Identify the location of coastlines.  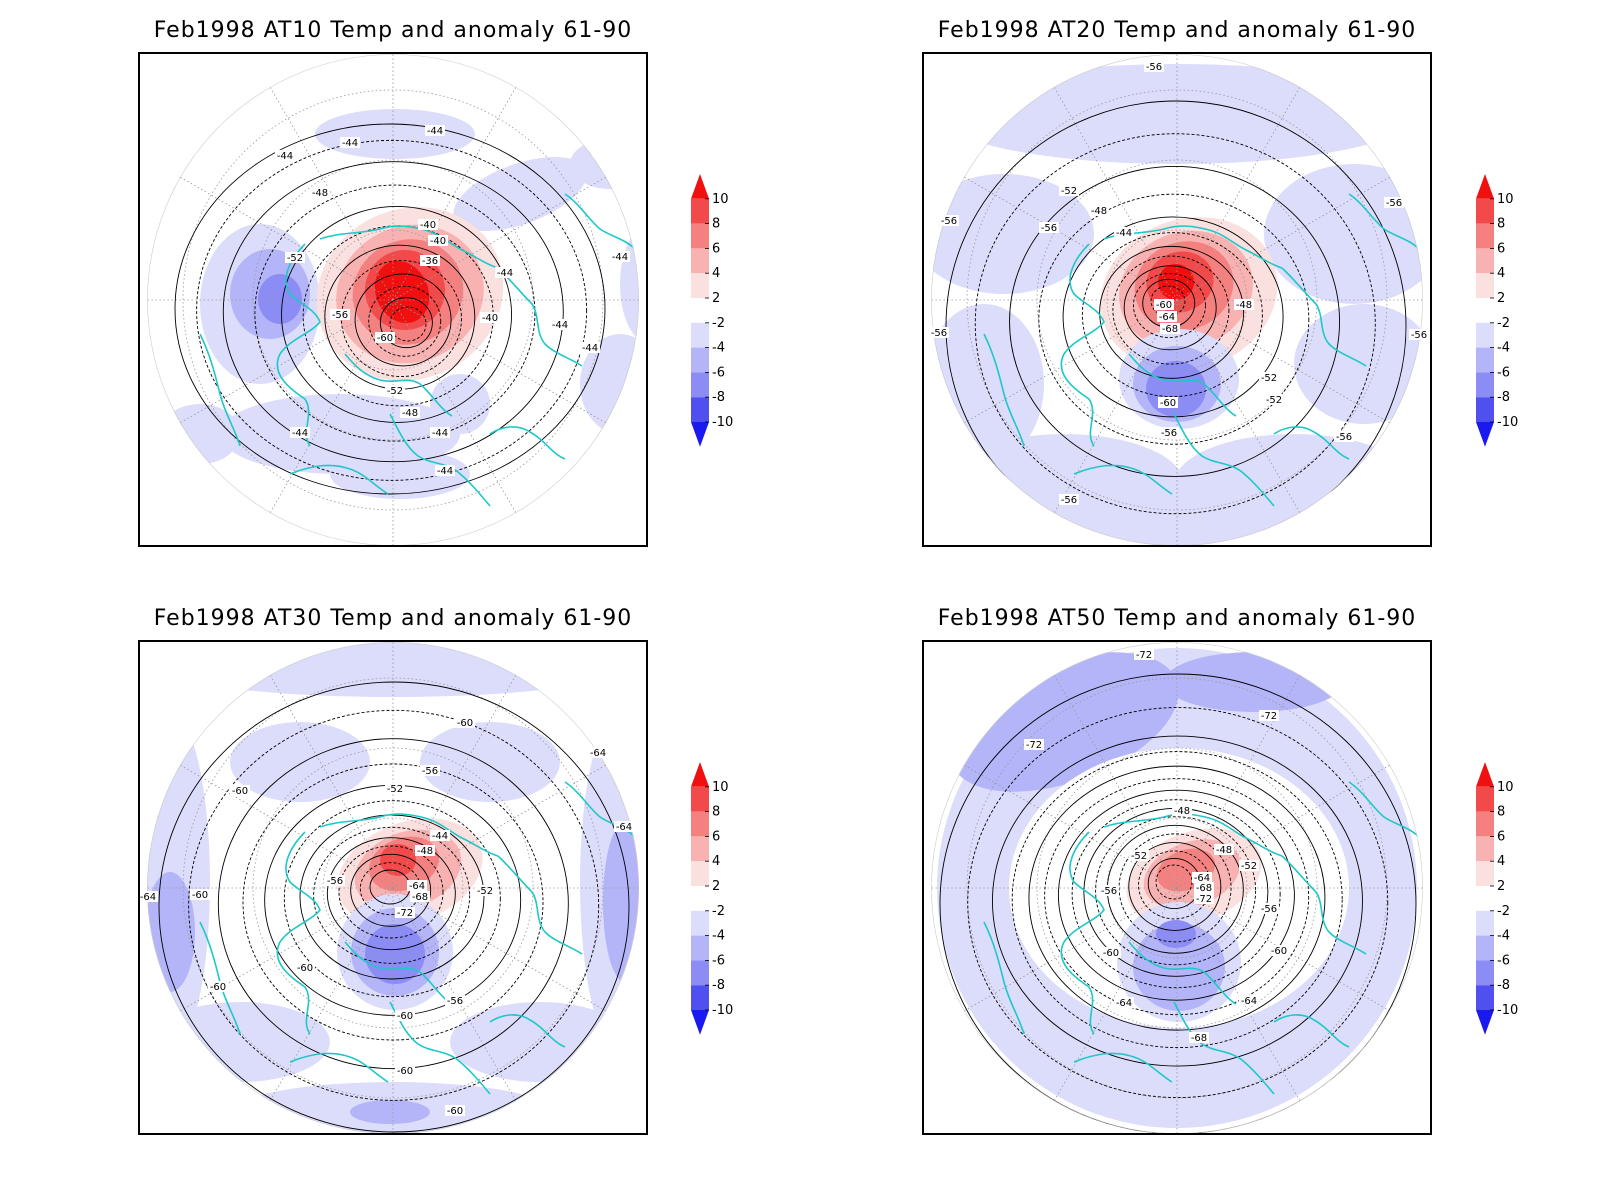
(1201, 359).